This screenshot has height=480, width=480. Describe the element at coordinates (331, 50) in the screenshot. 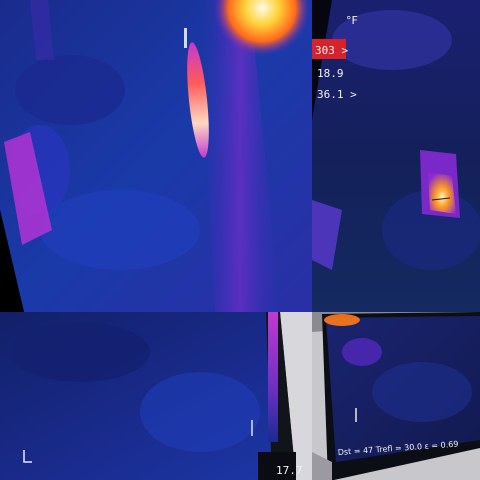

I see `max-reading: 303 >` at that location.